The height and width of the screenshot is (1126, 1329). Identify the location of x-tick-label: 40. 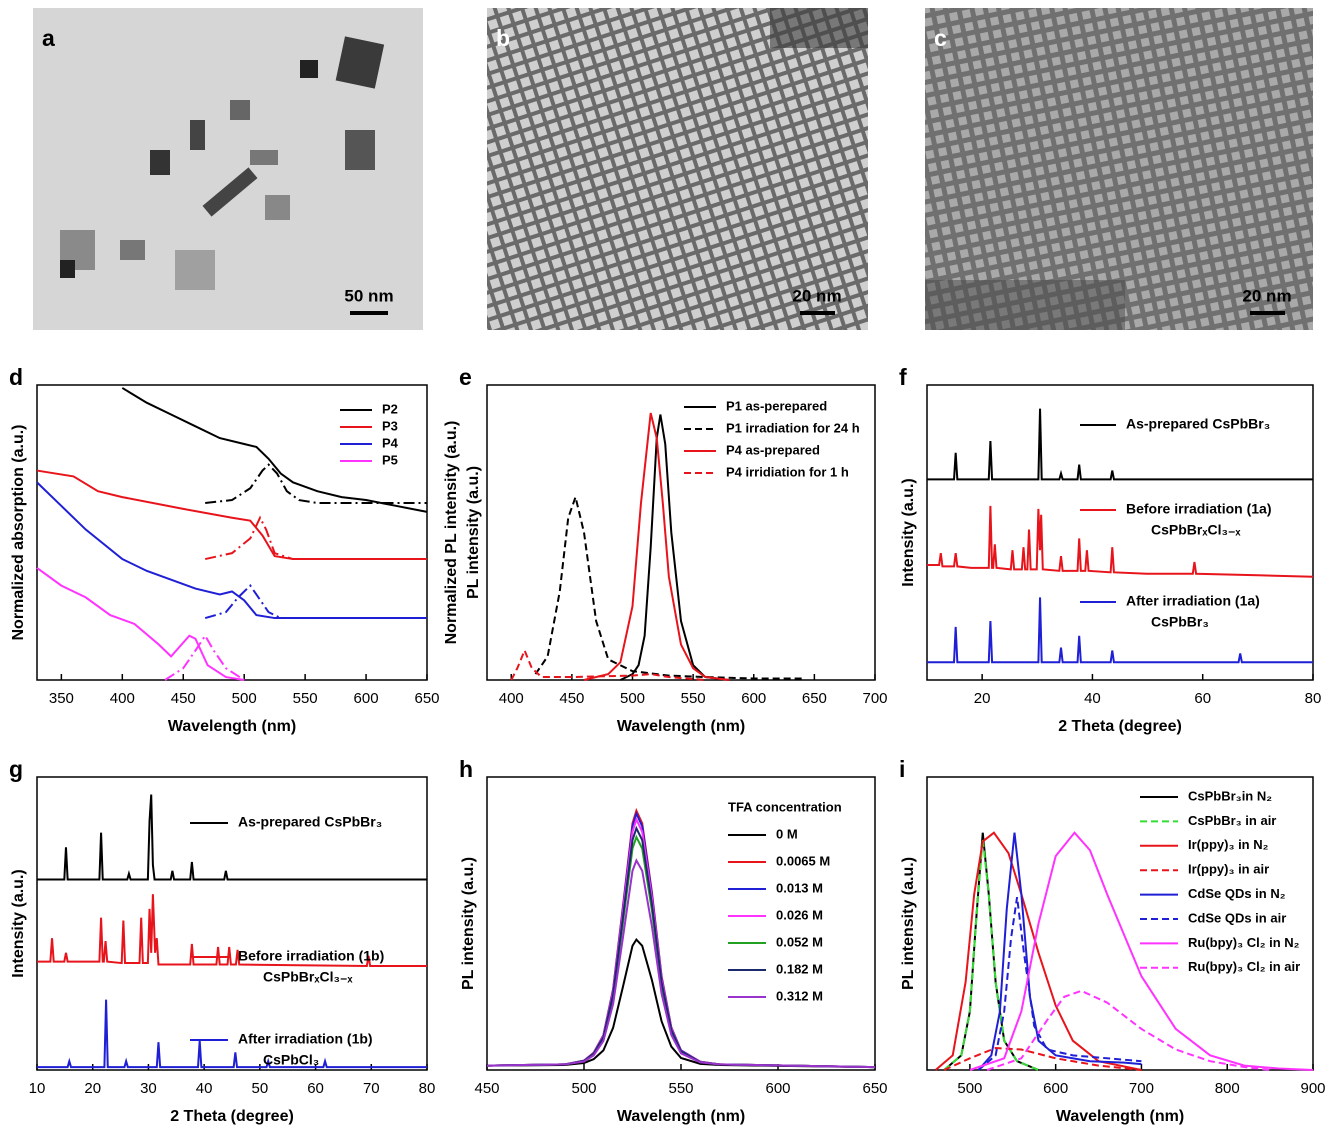
(204, 1088).